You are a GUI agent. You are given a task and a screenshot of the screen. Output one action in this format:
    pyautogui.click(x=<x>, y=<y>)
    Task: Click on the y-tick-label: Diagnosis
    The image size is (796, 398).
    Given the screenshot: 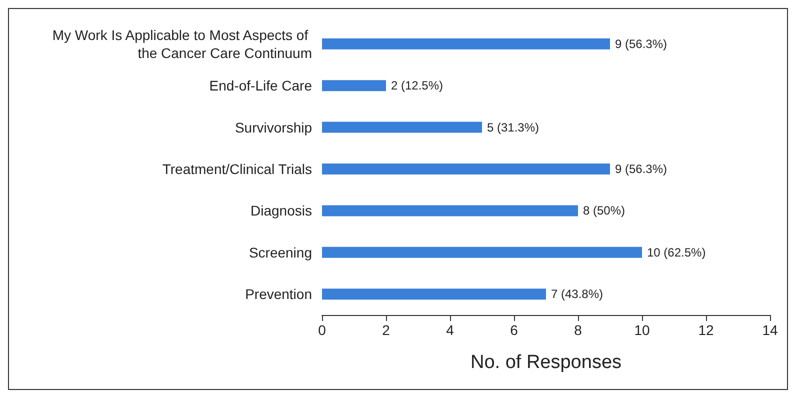 What is the action you would take?
    pyautogui.click(x=281, y=210)
    